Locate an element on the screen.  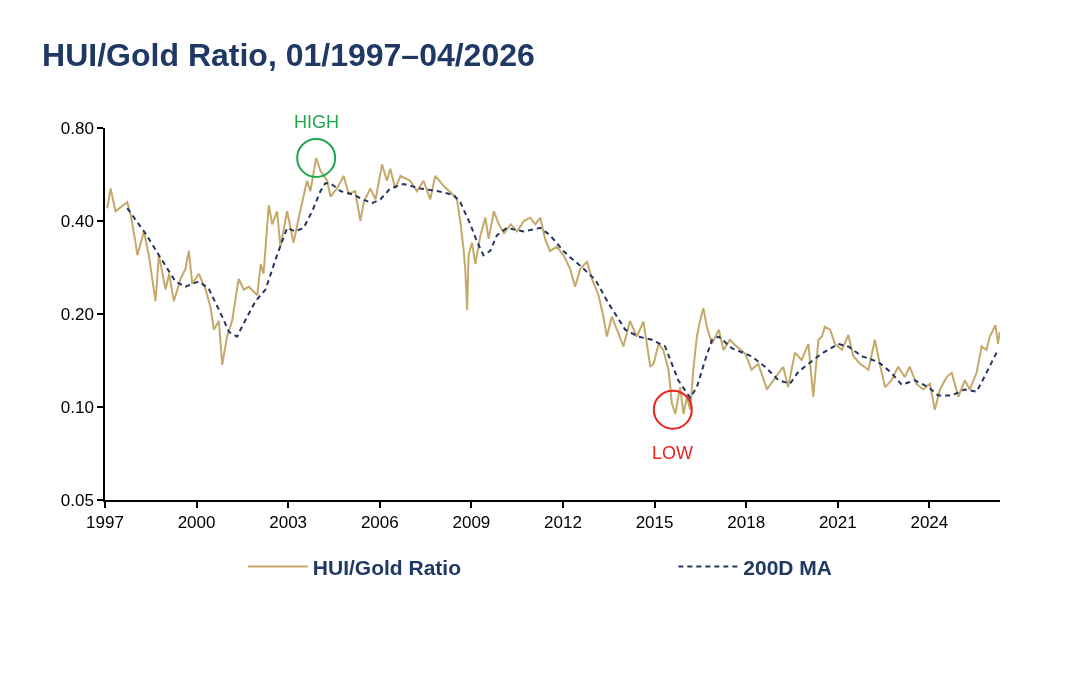
x-tick-label: 2000 is located at coordinates (196, 523).